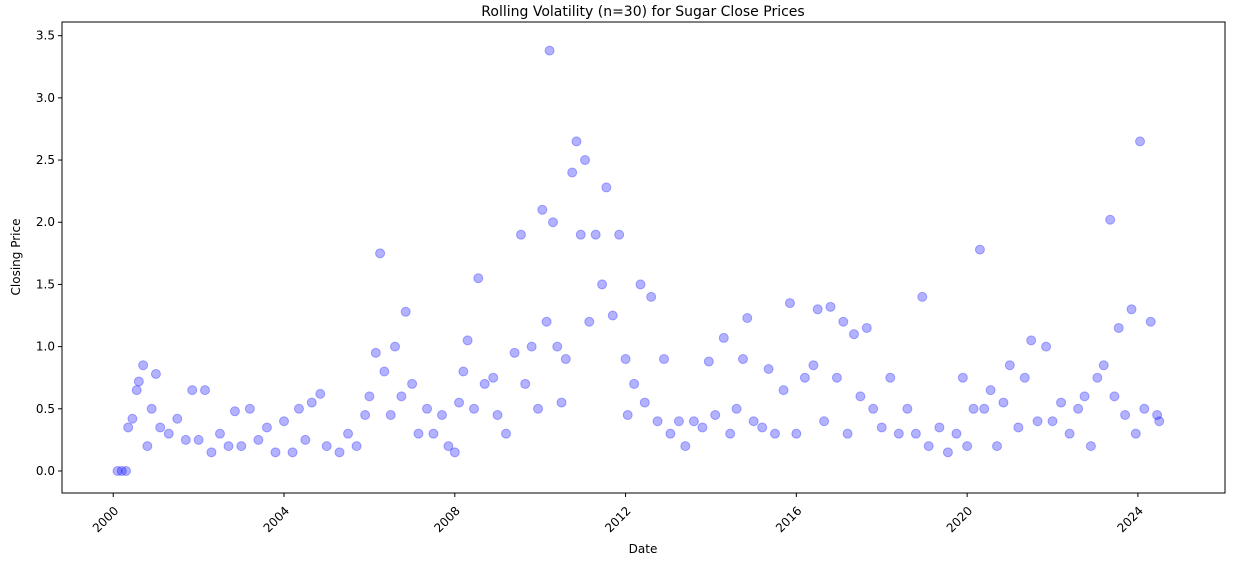 The image size is (1233, 566). What do you see at coordinates (45, 471) in the screenshot?
I see `y-tick-label: 0.0` at bounding box center [45, 471].